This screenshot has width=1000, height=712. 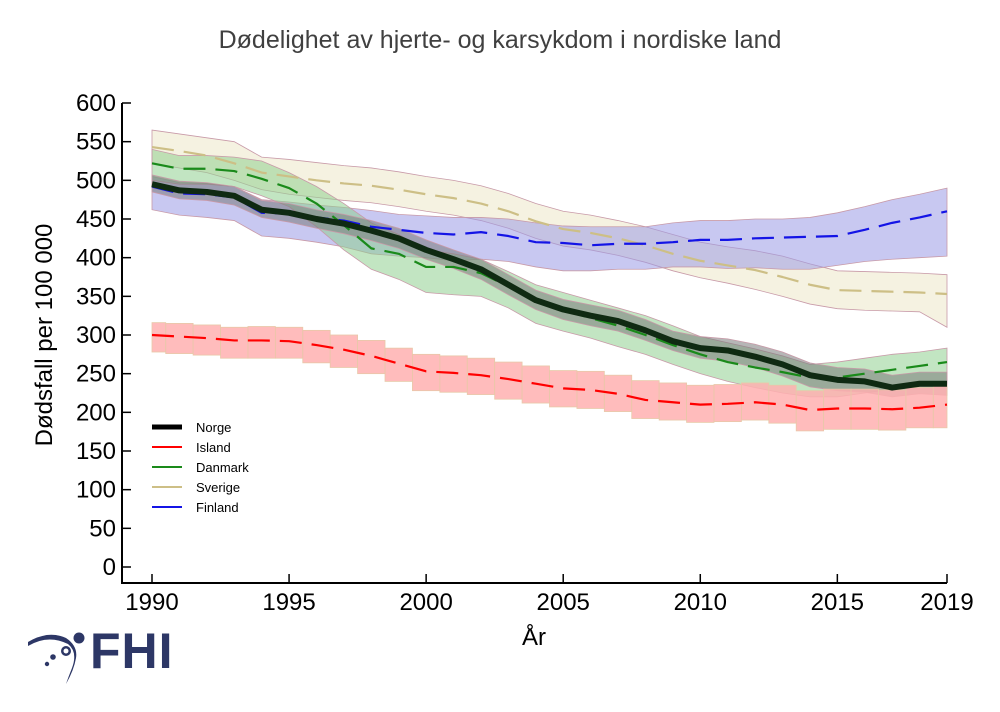 I want to click on y-tick-label: 550, so click(x=96, y=142).